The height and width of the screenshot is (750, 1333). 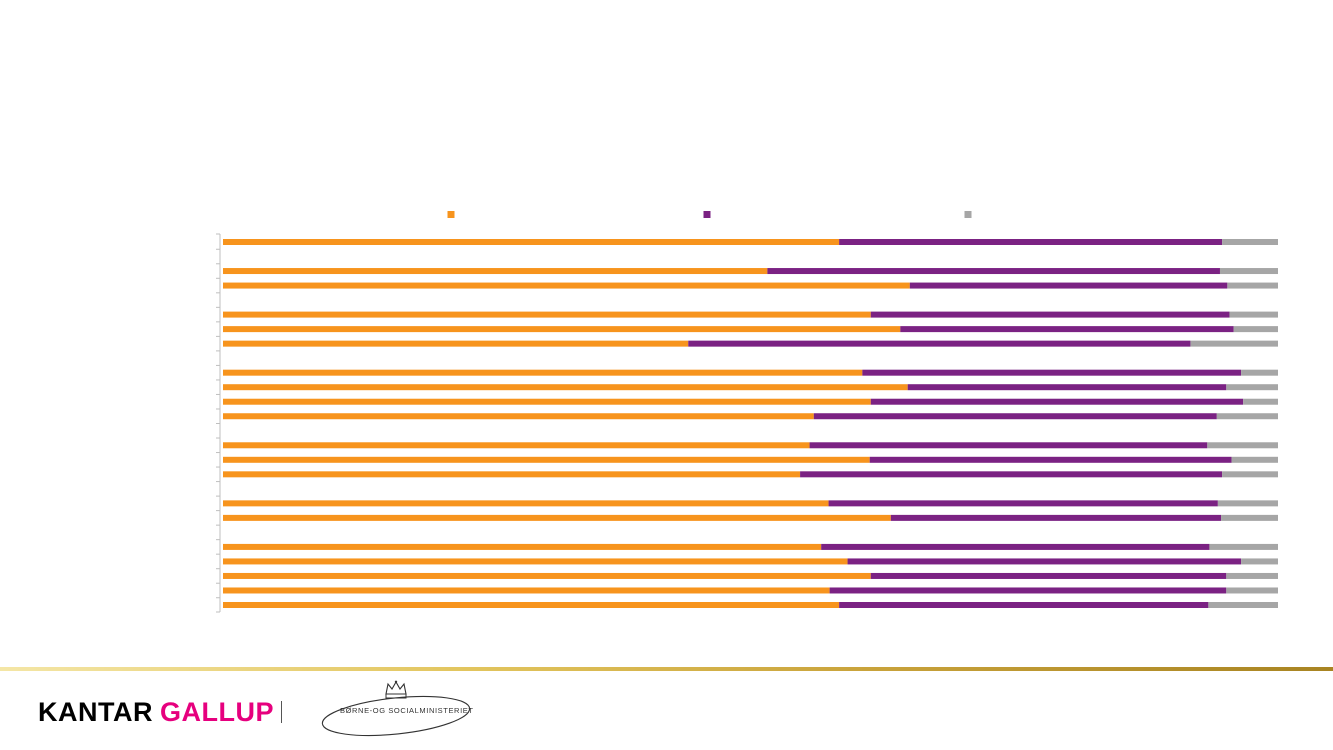 What do you see at coordinates (1057, 401) in the screenshot?
I see `bar-segment-row9-series2` at bounding box center [1057, 401].